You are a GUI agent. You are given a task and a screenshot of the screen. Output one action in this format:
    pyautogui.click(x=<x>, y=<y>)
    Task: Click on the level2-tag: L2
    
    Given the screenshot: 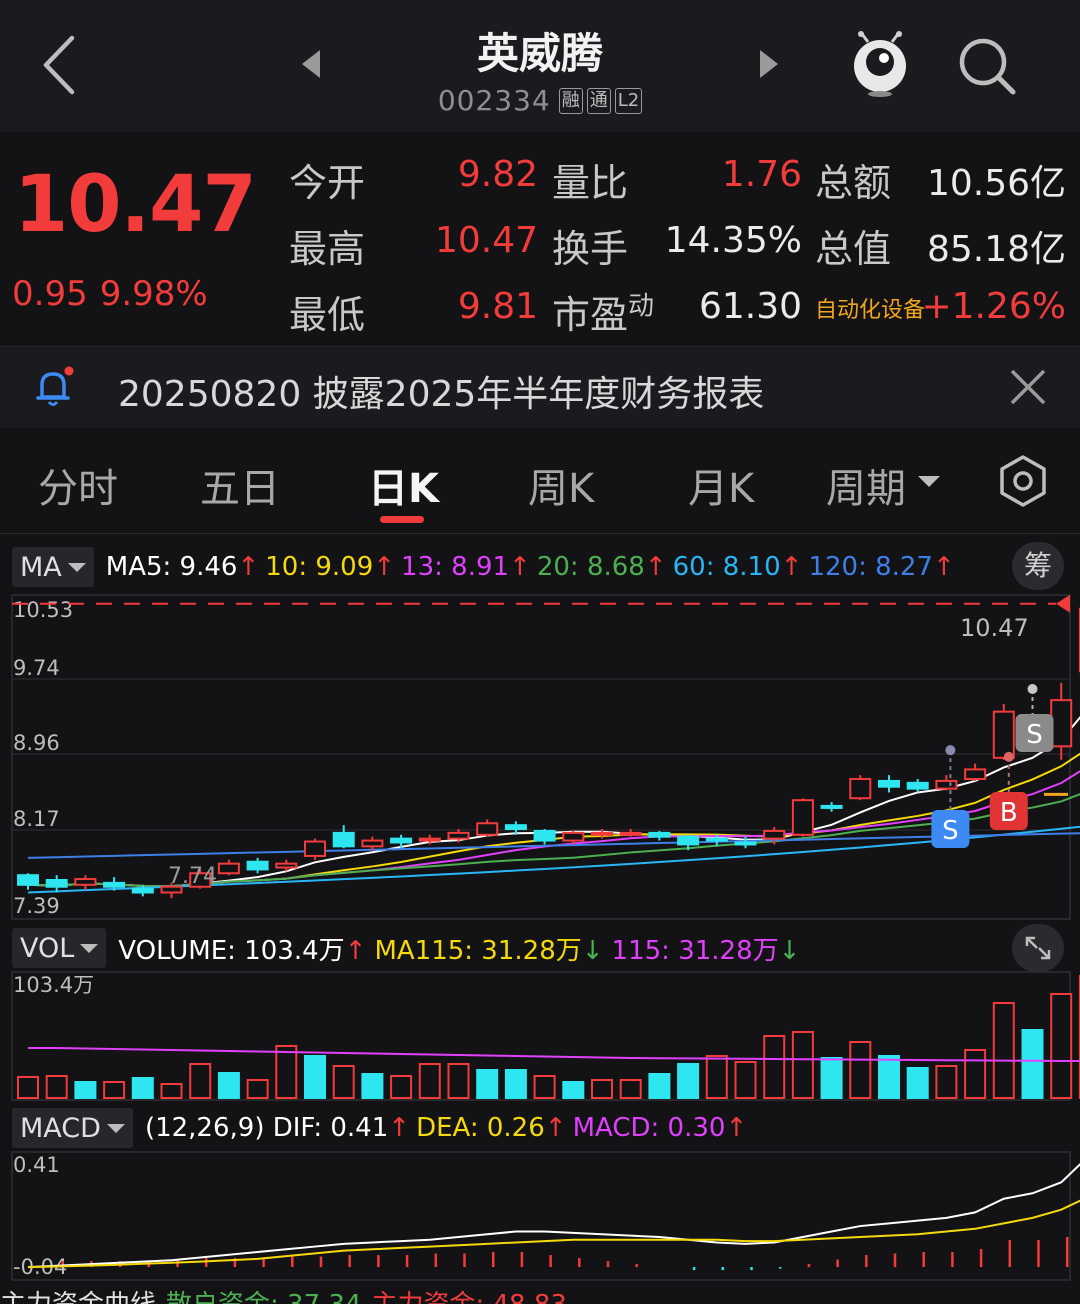 What is the action you would take?
    pyautogui.click(x=628, y=100)
    